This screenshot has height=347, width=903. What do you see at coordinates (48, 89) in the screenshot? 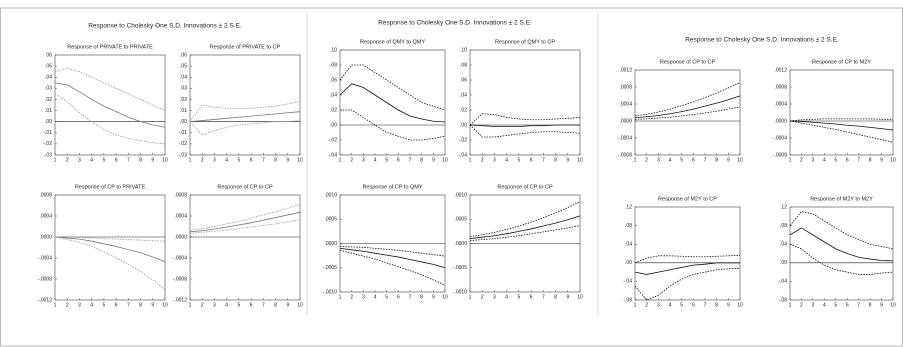
I see `y-tick-label: .03` at bounding box center [48, 89].